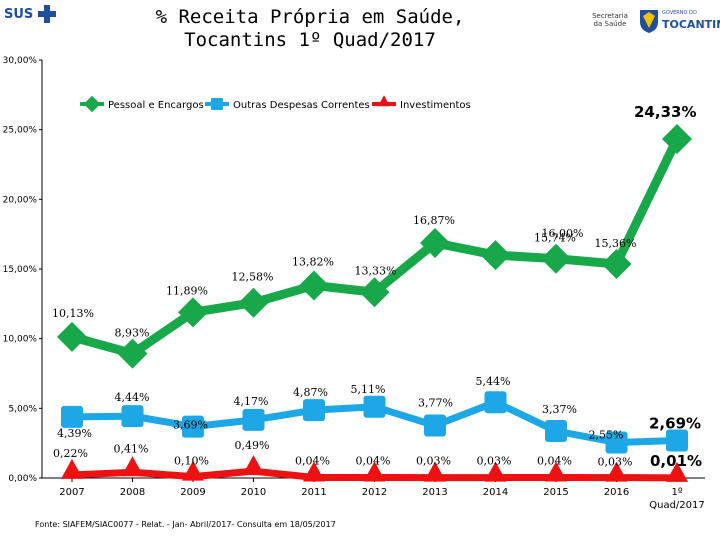  I want to click on x-tick-label: 2013, so click(434, 492).